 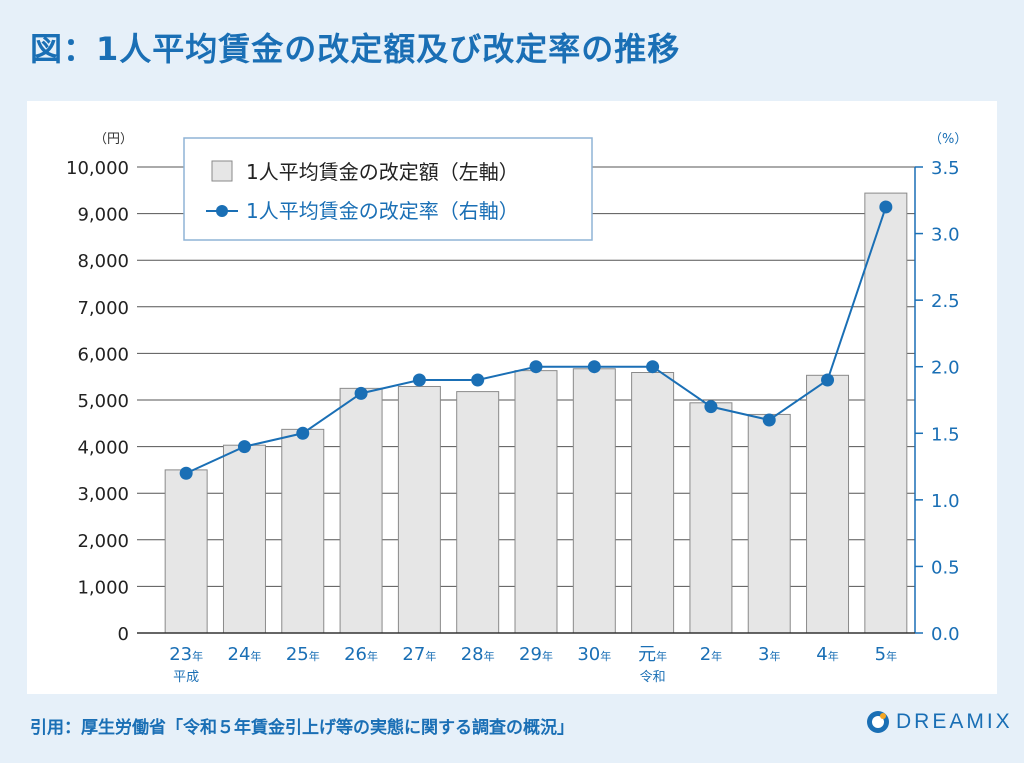 I want to click on x-axis-tick-label: 元年, so click(x=652, y=654).